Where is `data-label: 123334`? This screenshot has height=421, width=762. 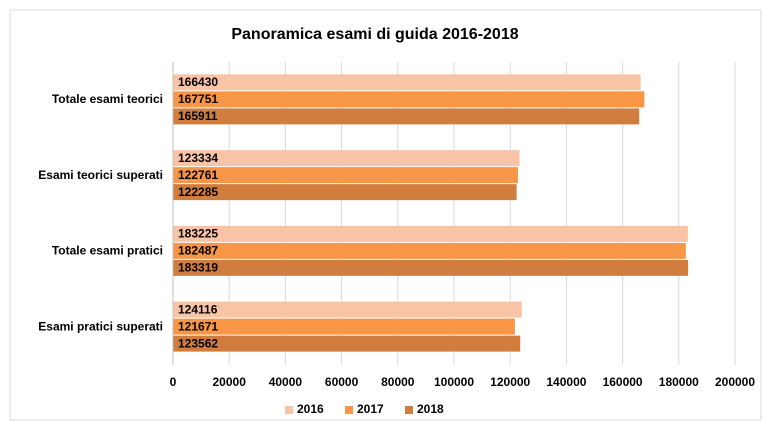 data-label: 123334 is located at coordinates (198, 158).